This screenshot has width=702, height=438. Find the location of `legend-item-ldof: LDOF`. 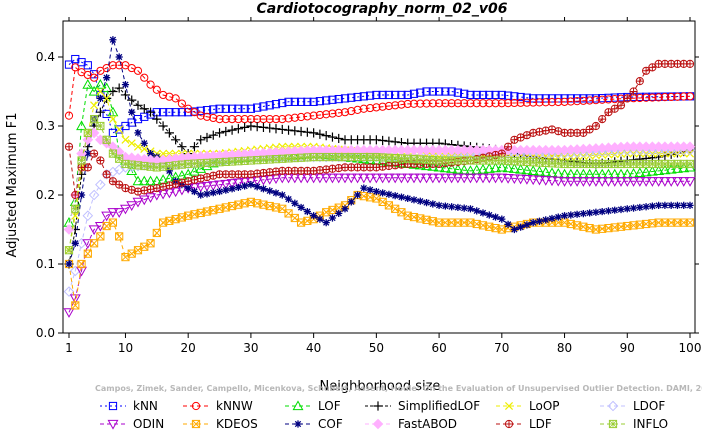

legend-item-ldof: LDOF is located at coordinates (632, 406).